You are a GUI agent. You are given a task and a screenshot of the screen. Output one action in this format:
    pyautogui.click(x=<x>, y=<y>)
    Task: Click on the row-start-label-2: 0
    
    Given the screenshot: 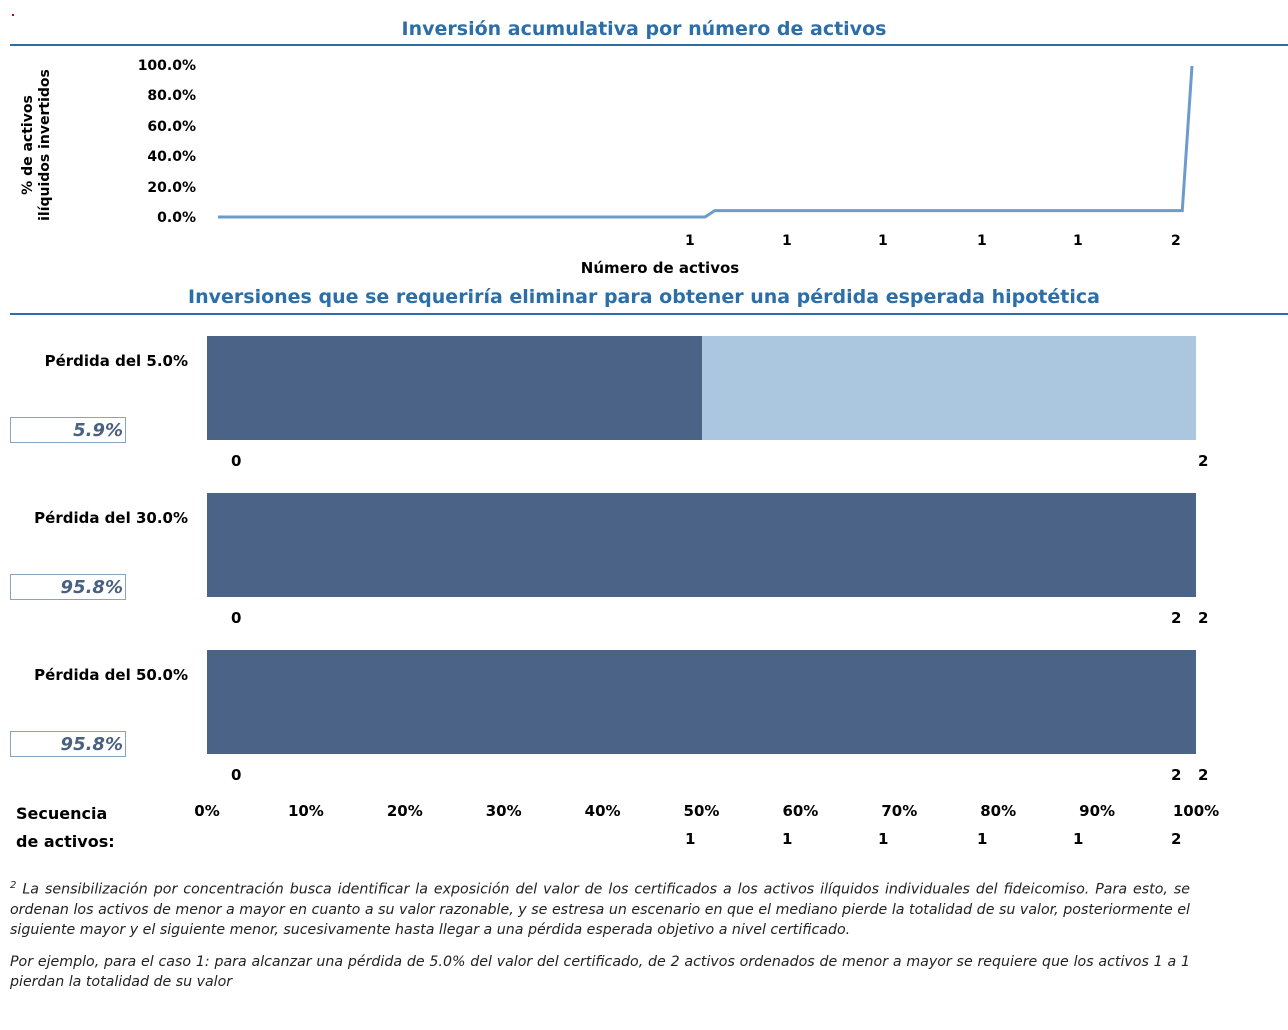 What is the action you would take?
    pyautogui.click(x=236, y=775)
    